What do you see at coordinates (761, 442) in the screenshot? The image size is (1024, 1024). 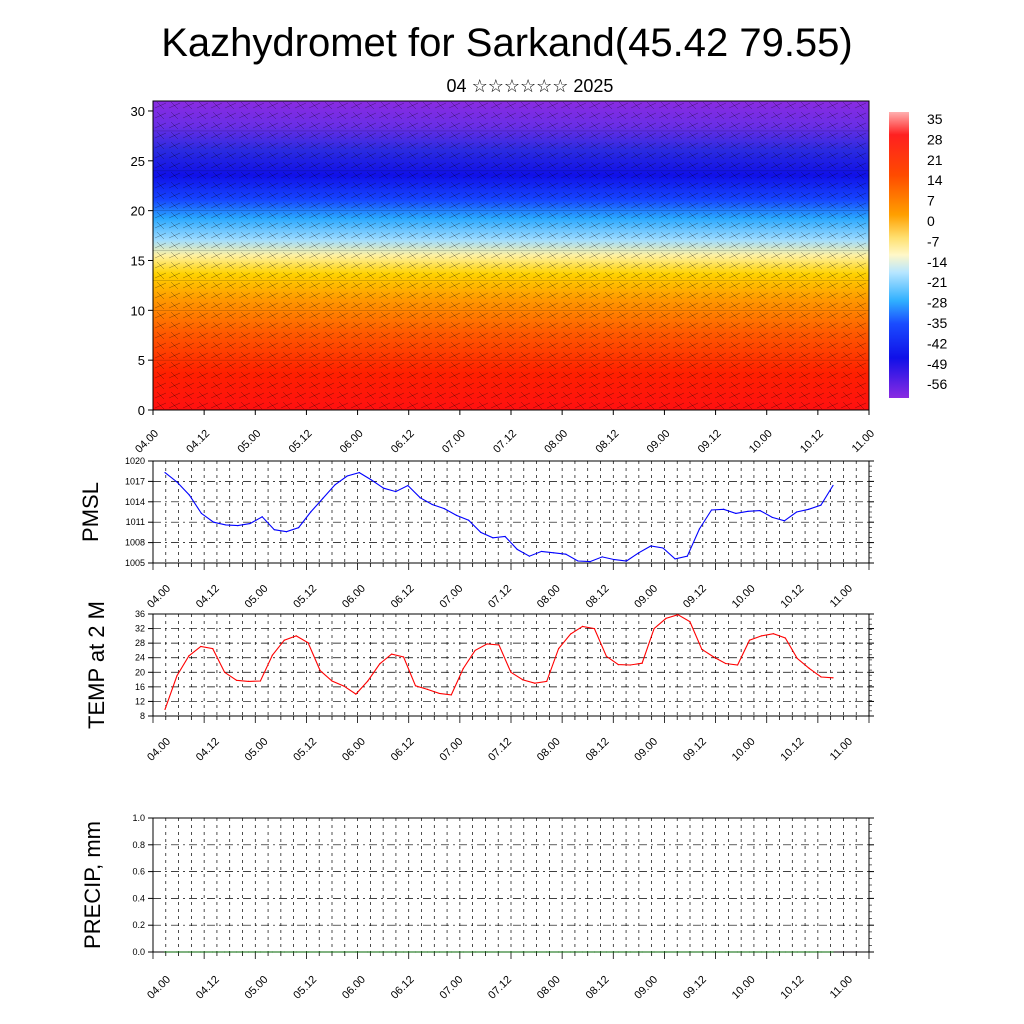 I see `heatmap-x-tick-label: 10.00` at bounding box center [761, 442].